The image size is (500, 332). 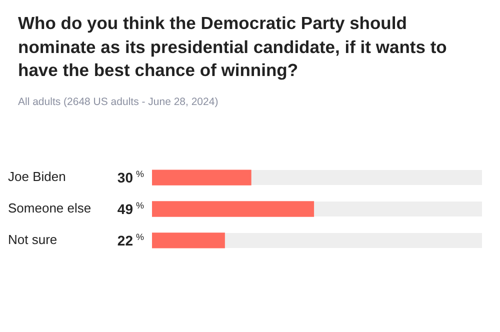 I want to click on data-label: 22%, so click(x=130, y=240).